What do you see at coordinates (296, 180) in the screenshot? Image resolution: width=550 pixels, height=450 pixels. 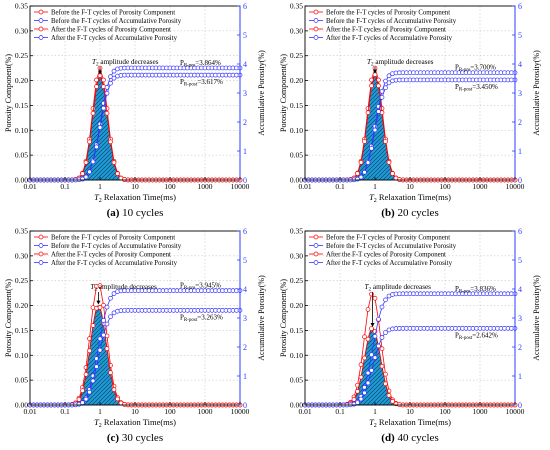 I see `y-left-tick-label: 0.00` at bounding box center [296, 180].